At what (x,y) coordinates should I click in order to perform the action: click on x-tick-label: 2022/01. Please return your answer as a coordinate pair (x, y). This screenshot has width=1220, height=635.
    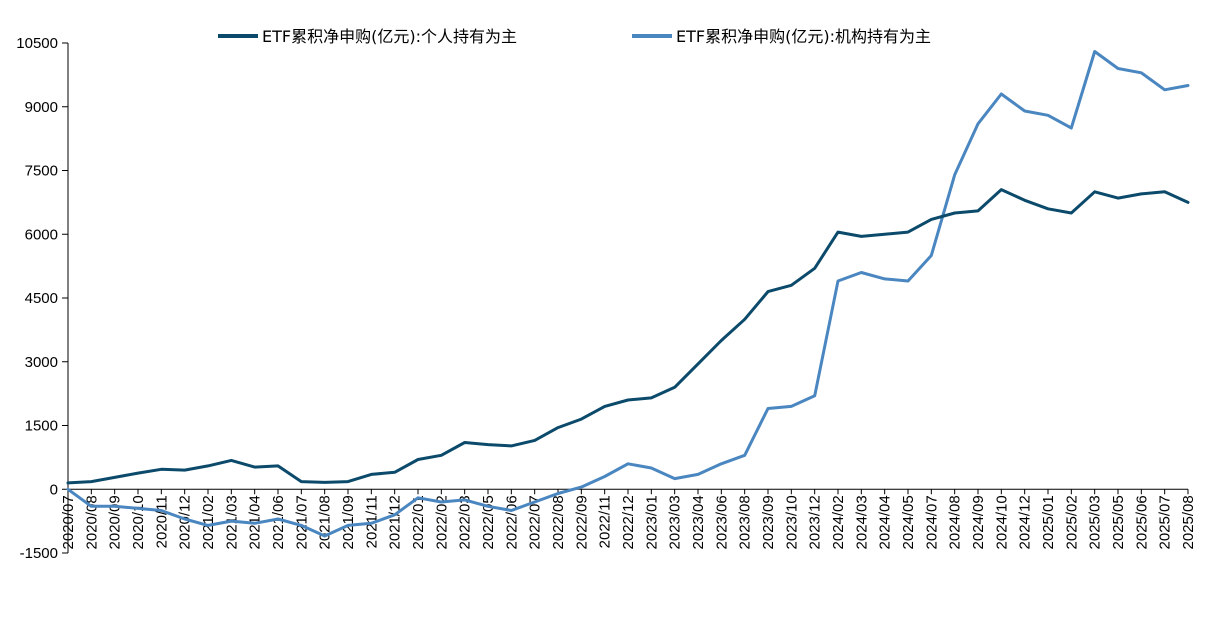
    Looking at the image, I should click on (418, 522).